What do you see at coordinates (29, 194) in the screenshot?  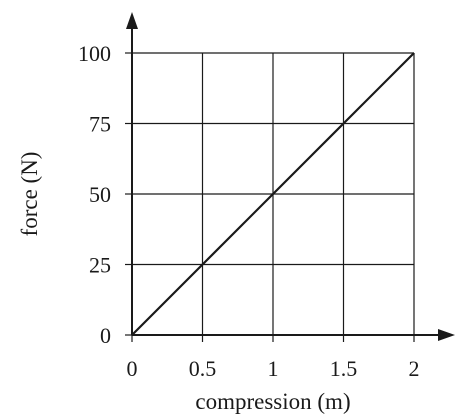 I see `y-axis-title: force (N)` at bounding box center [29, 194].